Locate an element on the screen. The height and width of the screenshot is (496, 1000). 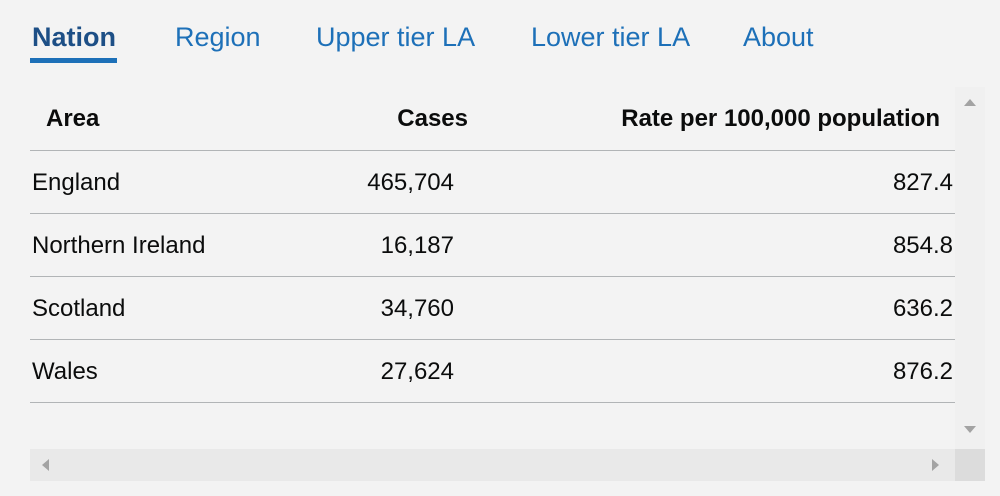
cell-rate: 636.2 is located at coordinates (922, 308).